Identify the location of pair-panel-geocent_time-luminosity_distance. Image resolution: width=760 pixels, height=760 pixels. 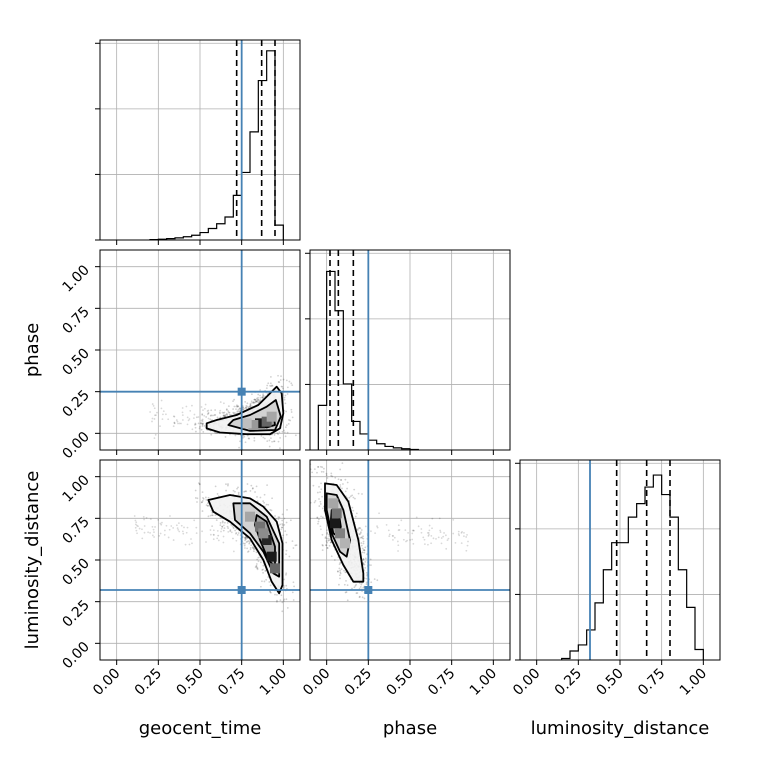
(200, 560).